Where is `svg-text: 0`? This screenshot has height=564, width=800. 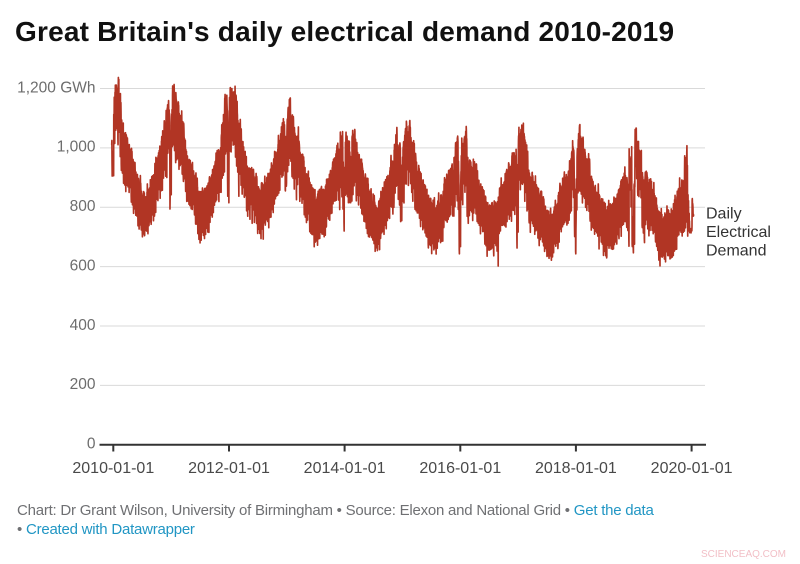 svg-text: 0 is located at coordinates (91, 444).